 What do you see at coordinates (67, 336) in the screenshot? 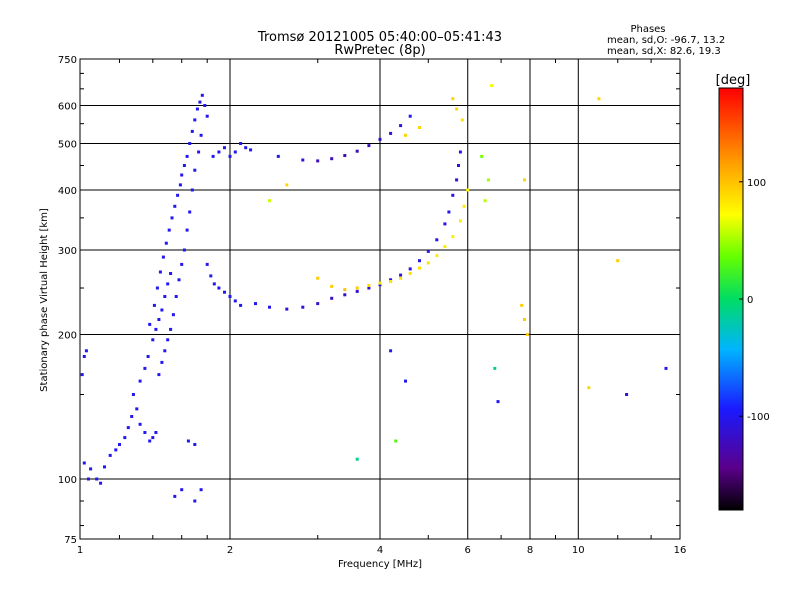
I see `y-tick-label: 200` at bounding box center [67, 336].